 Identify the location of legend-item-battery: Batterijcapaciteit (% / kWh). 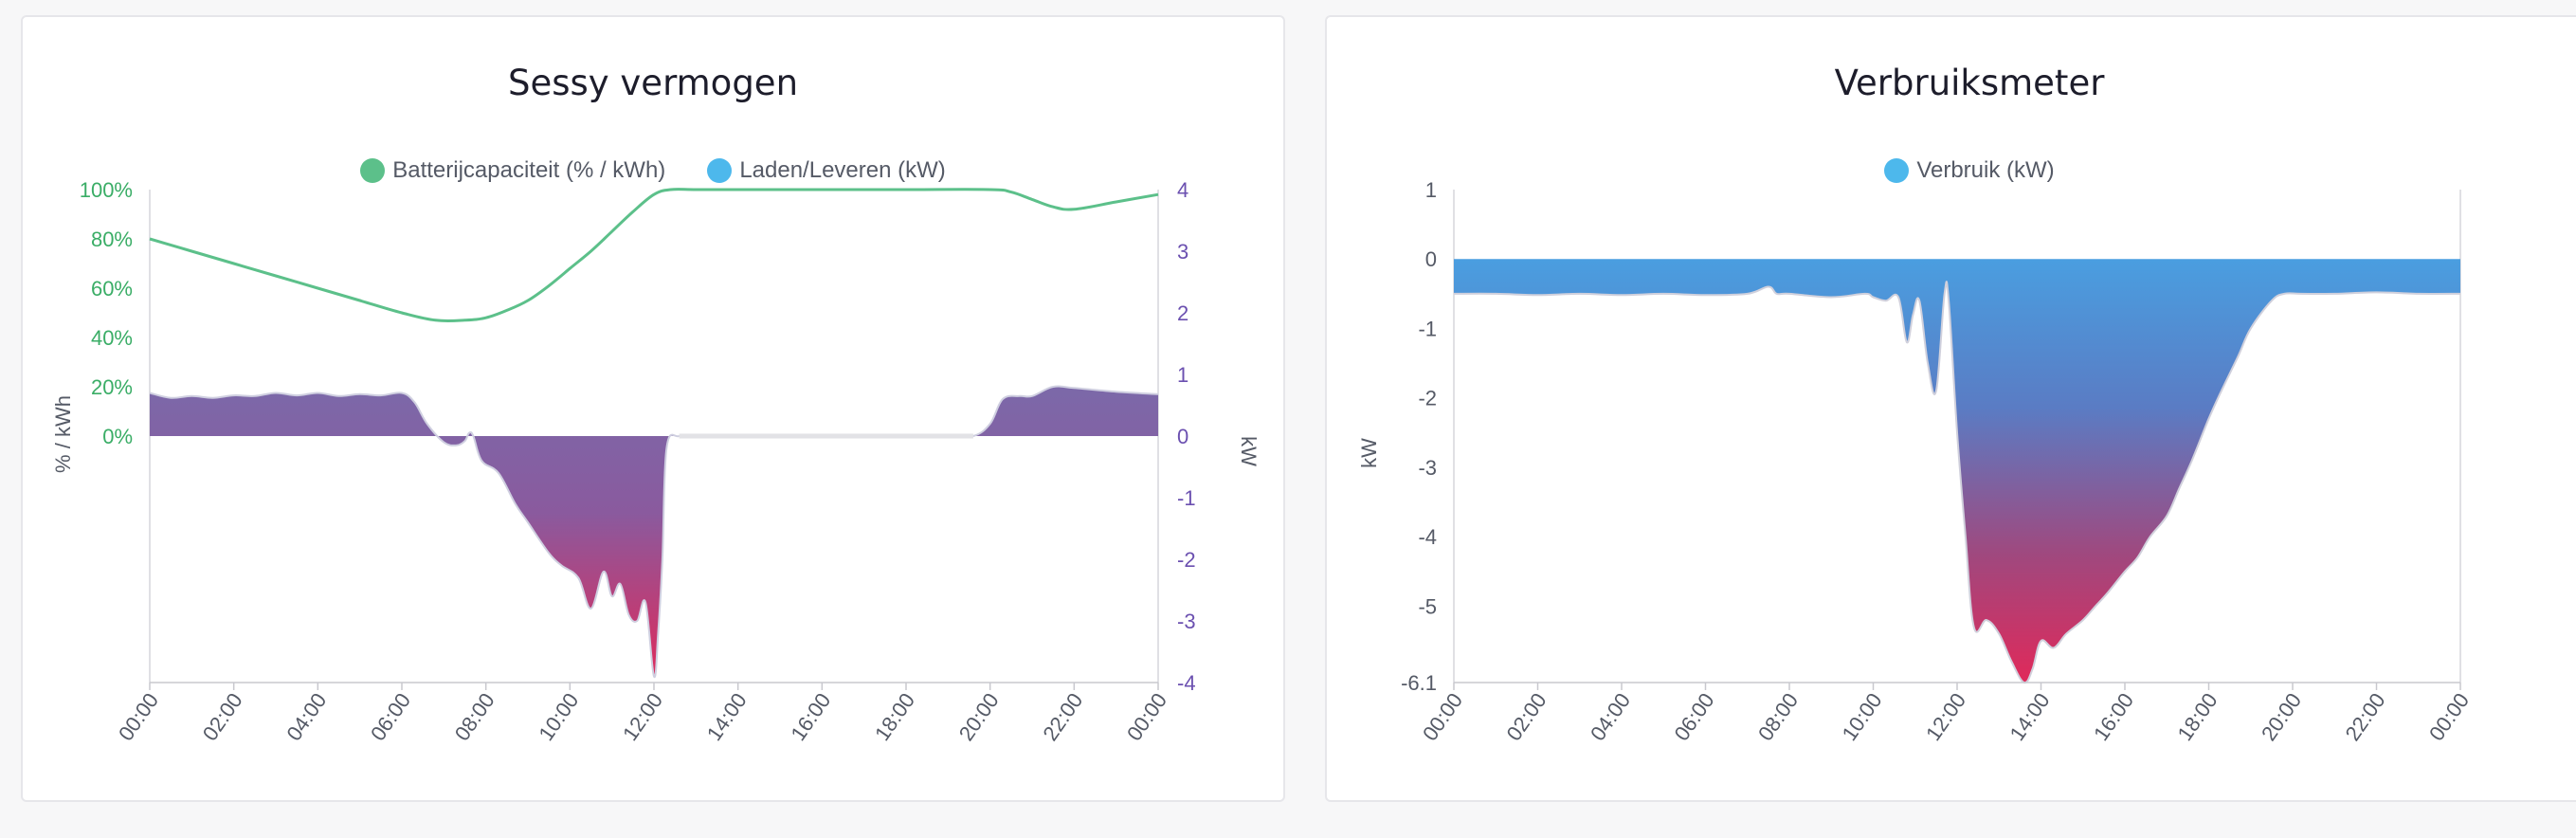
(512, 170).